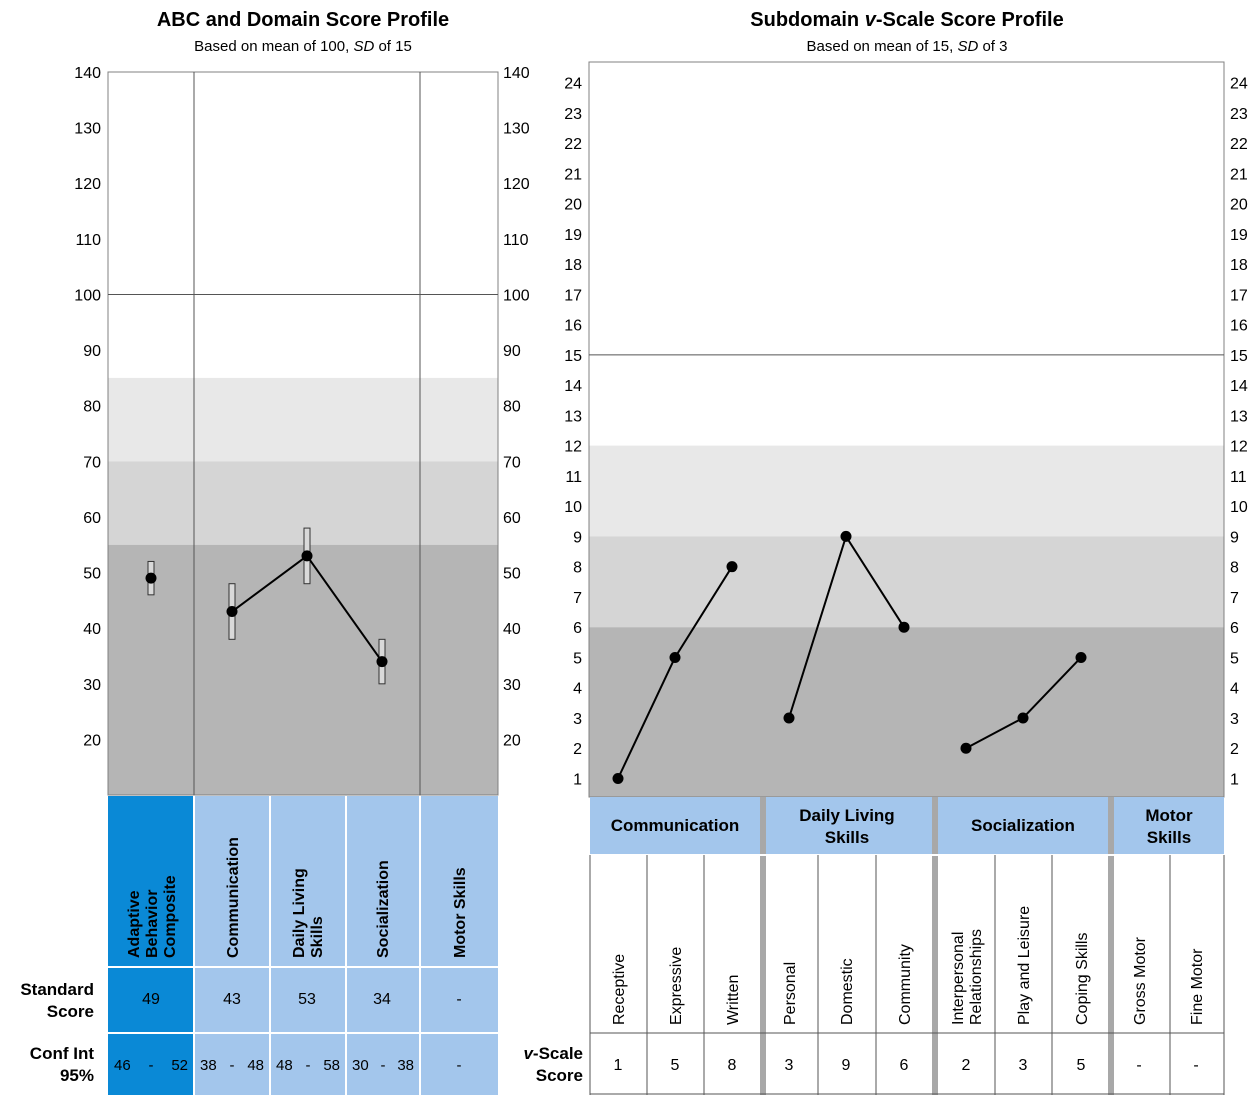 This screenshot has height=1095, width=1260. I want to click on column-header-label: Skills, so click(317, 937).